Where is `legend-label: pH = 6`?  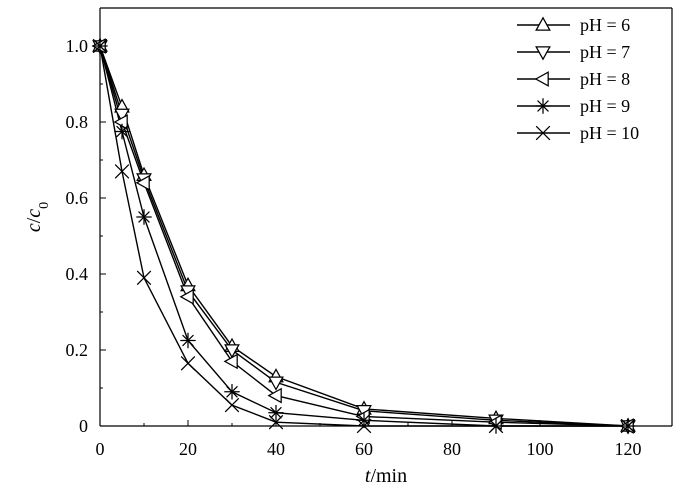 legend-label: pH = 6 is located at coordinates (605, 25).